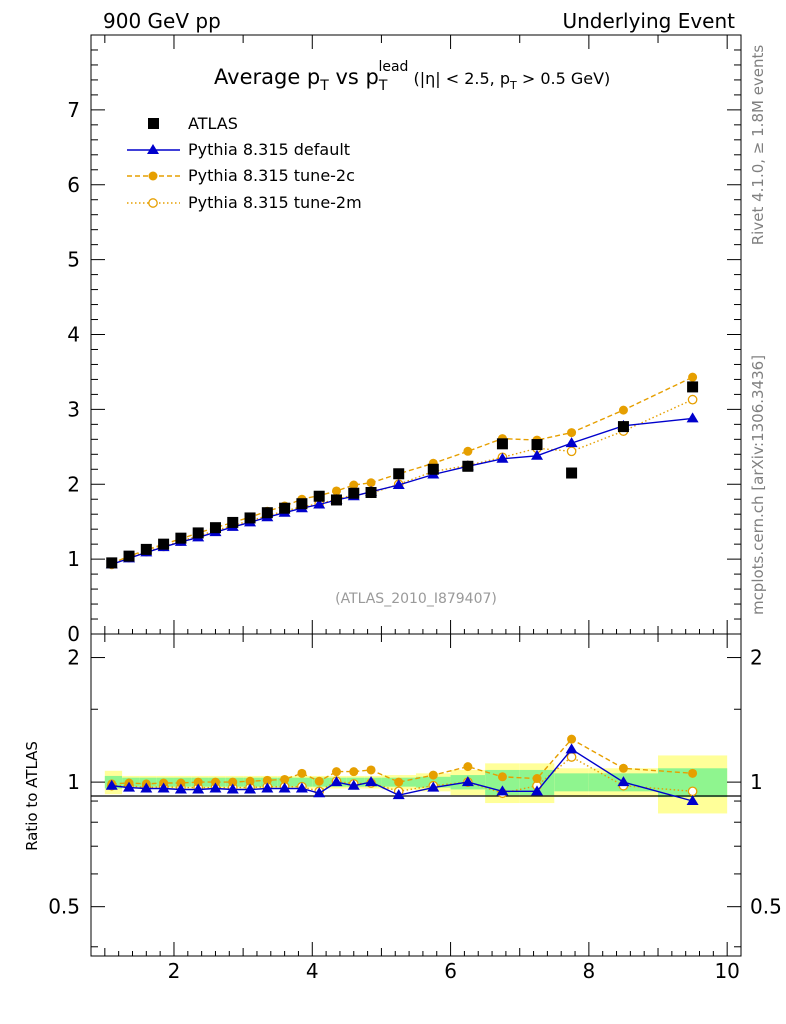 This screenshot has width=786, height=1024. Describe the element at coordinates (416, 599) in the screenshot. I see `analysis-tag: (ATLAS_2010_I879407)` at that location.